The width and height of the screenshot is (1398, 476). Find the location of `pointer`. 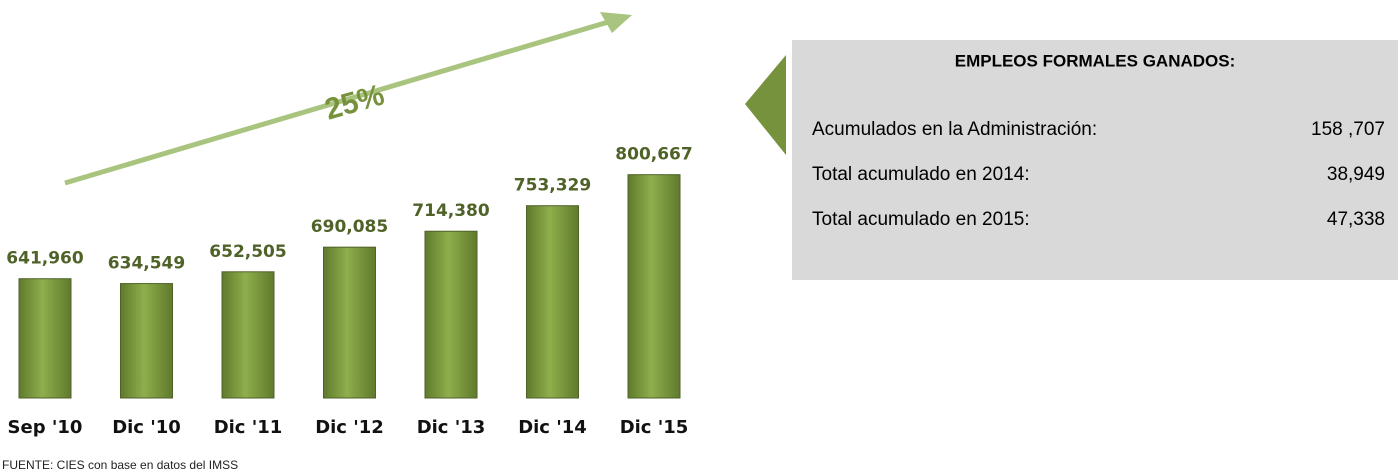

pointer is located at coordinates (765, 105).